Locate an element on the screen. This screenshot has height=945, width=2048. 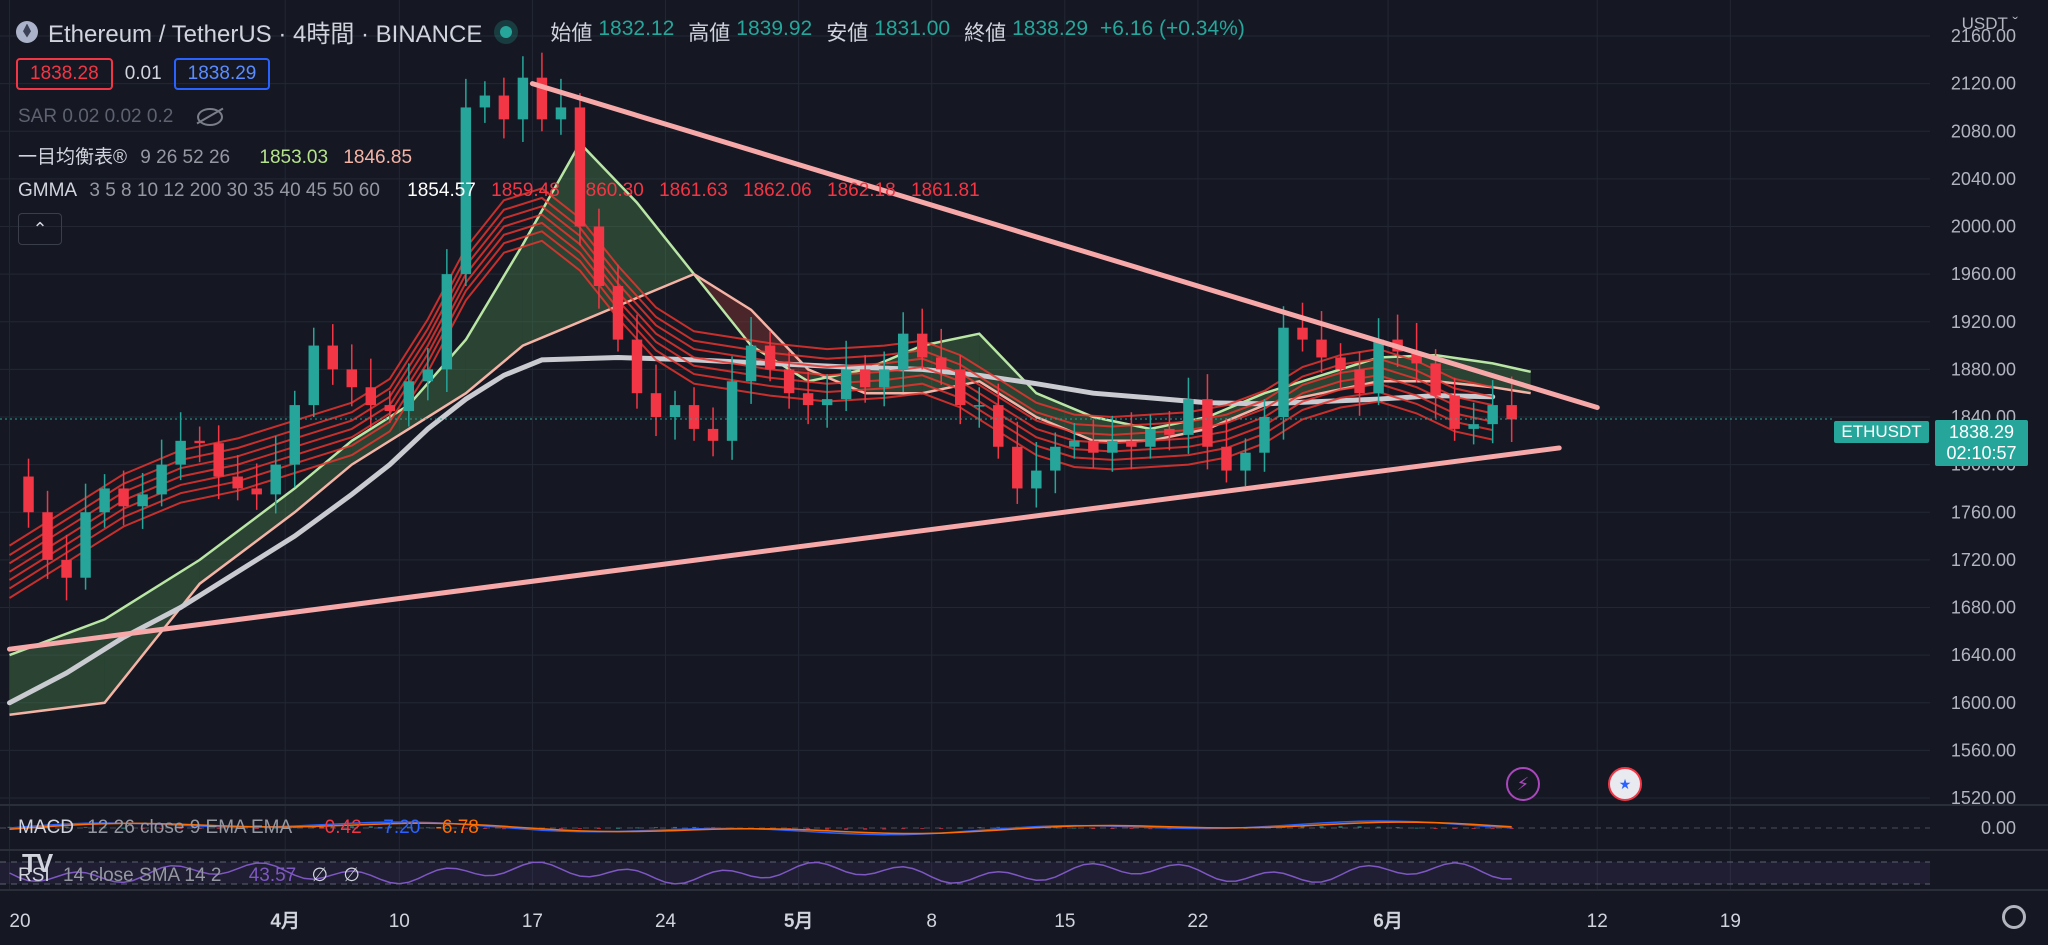
price-tick-label: 1680.00 is located at coordinates (1983, 608).